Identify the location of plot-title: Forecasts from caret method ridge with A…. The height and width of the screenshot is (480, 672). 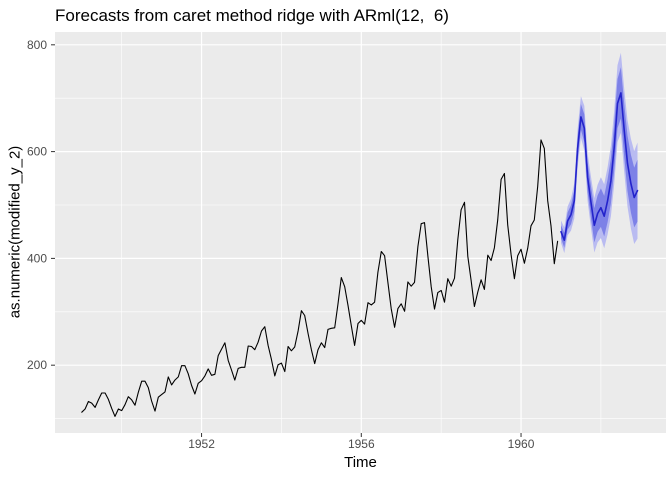
(252, 15).